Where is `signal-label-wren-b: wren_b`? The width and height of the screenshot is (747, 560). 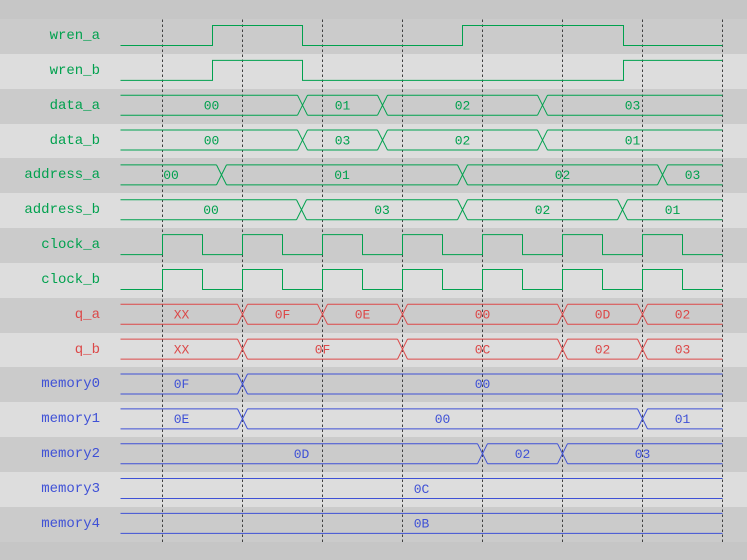 signal-label-wren-b: wren_b is located at coordinates (74, 70).